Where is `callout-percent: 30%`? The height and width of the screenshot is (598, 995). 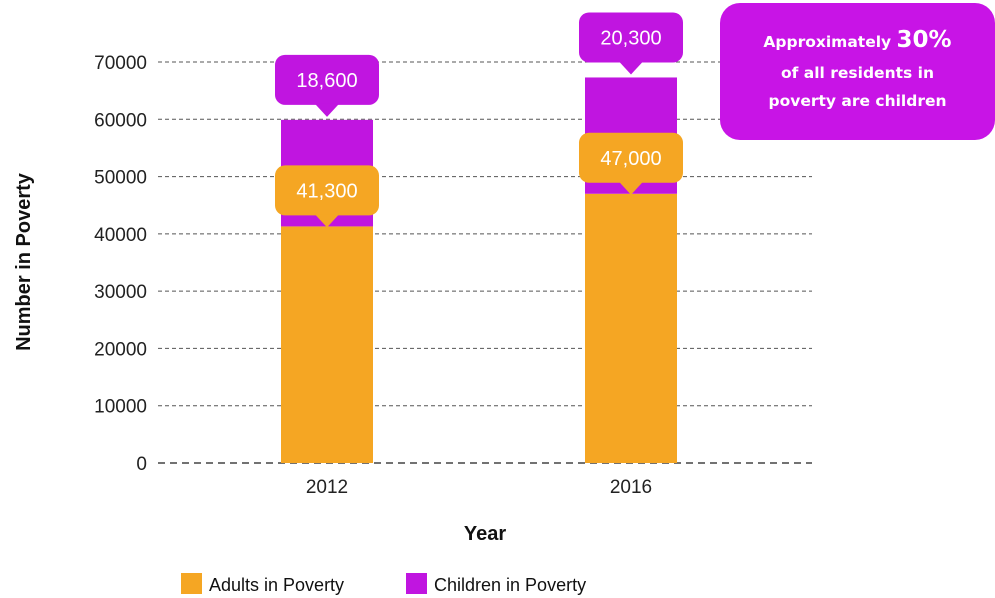
callout-percent: 30% is located at coordinates (924, 40).